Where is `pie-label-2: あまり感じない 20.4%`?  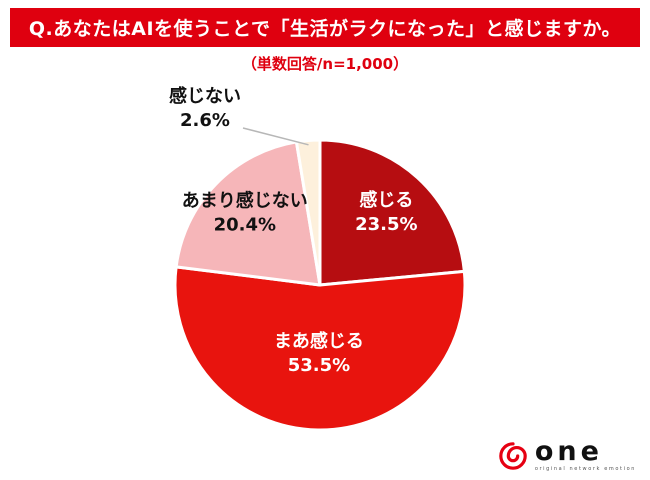
pie-label-2: あまり感じない 20.4% is located at coordinates (245, 213).